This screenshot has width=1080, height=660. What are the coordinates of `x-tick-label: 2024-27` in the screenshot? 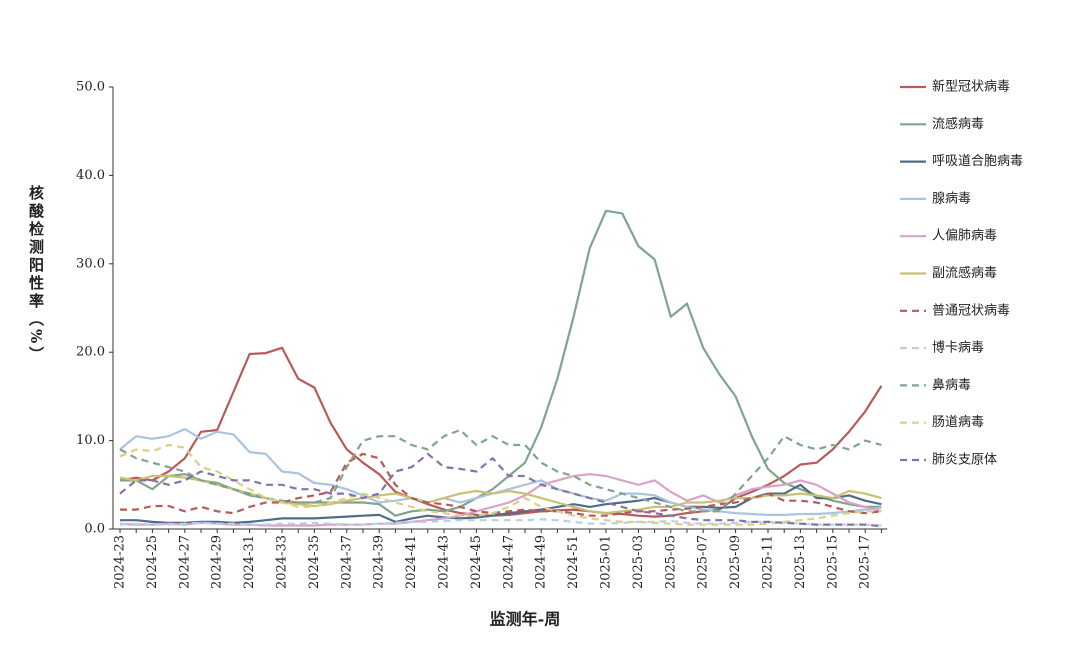 It's located at (184, 562).